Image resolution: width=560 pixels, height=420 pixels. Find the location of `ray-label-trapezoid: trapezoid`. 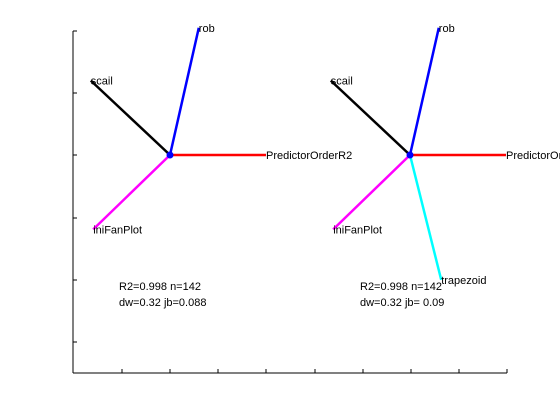

ray-label-trapezoid: trapezoid is located at coordinates (463, 281).